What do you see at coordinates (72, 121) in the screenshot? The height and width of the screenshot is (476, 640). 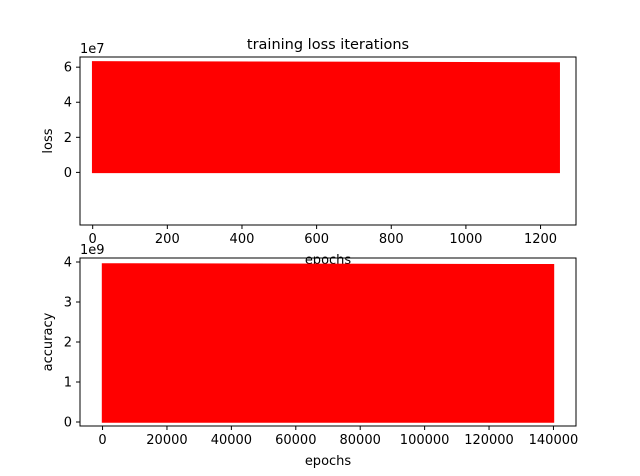 I see `loss-y-ticks: 0 2 4 6` at bounding box center [72, 121].